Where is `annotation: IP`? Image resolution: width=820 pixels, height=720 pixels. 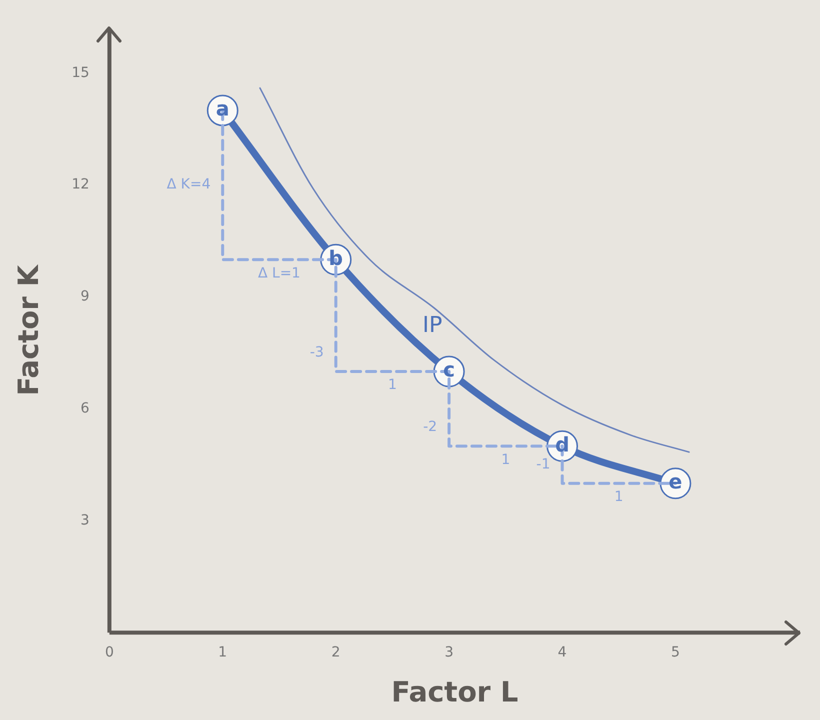
annotation: IP is located at coordinates (432, 325).